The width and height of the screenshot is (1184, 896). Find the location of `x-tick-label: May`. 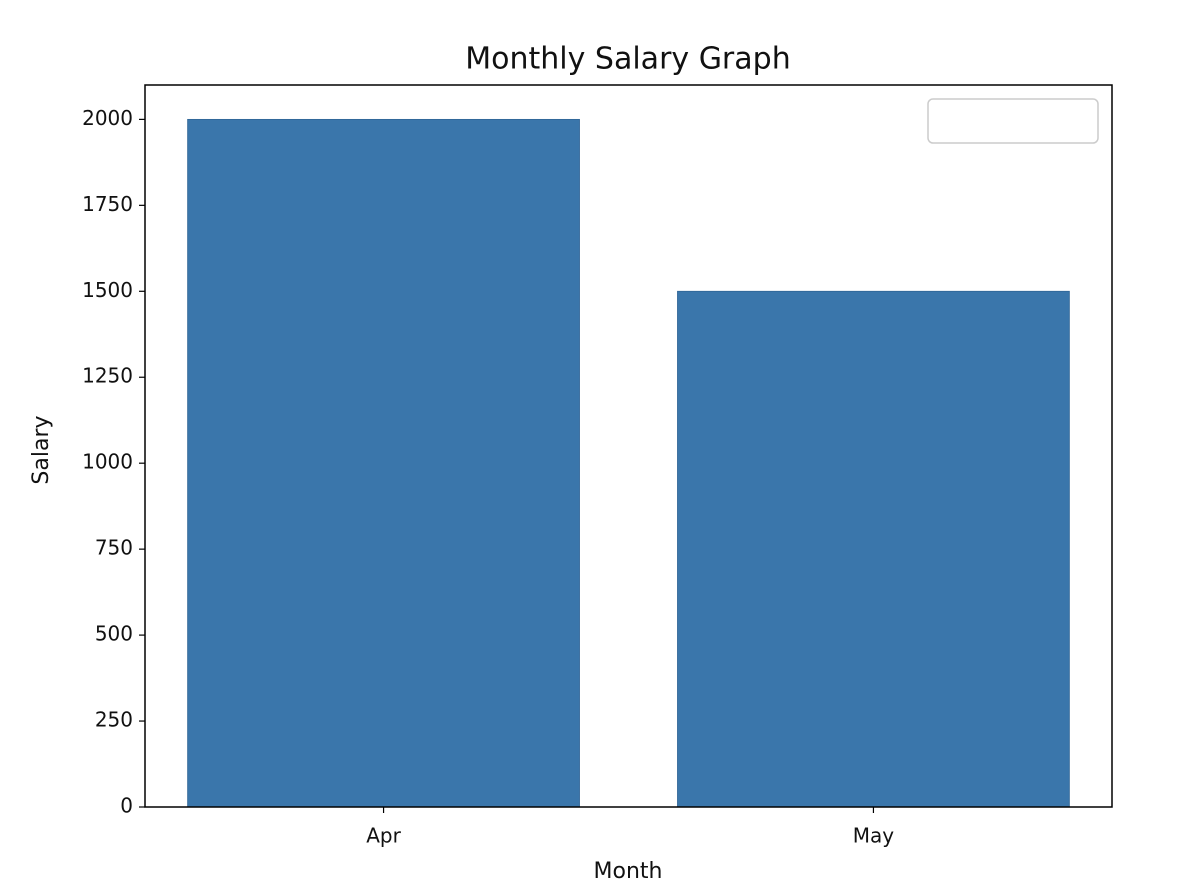

x-tick-label: May is located at coordinates (874, 836).